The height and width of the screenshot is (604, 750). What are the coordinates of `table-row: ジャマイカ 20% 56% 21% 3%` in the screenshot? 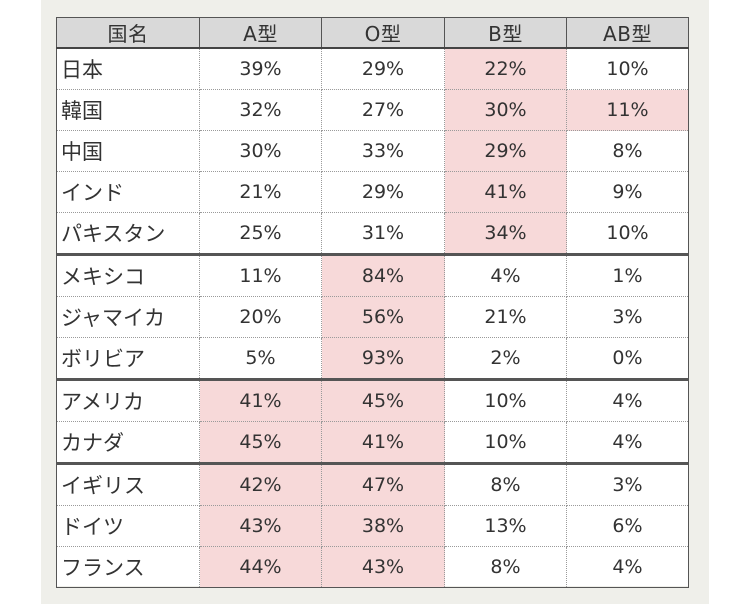 It's located at (372, 317).